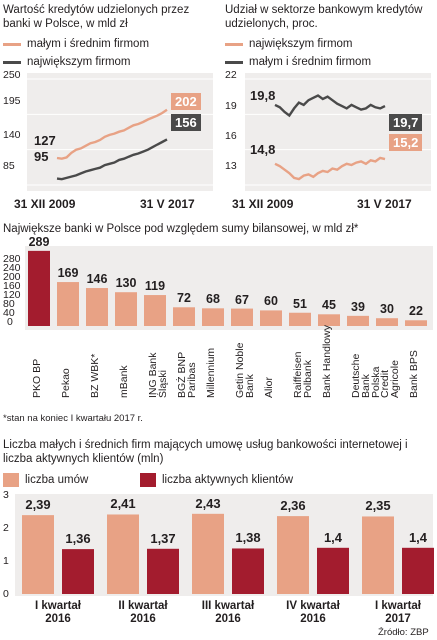 This screenshot has width=437, height=640. I want to click on bank-assets-chart, so click(227, 288).